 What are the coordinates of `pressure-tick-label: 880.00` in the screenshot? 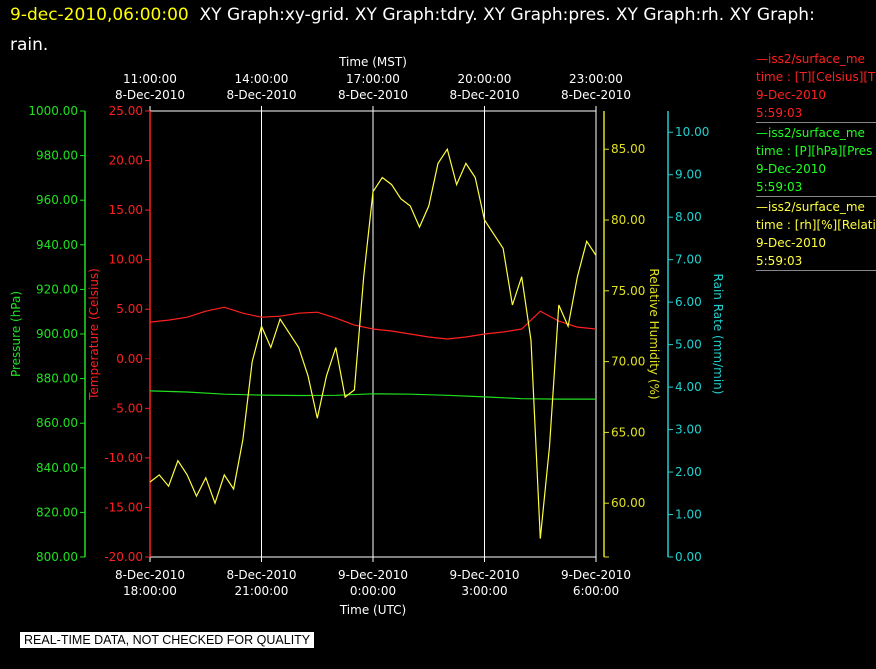 It's located at (57, 379).